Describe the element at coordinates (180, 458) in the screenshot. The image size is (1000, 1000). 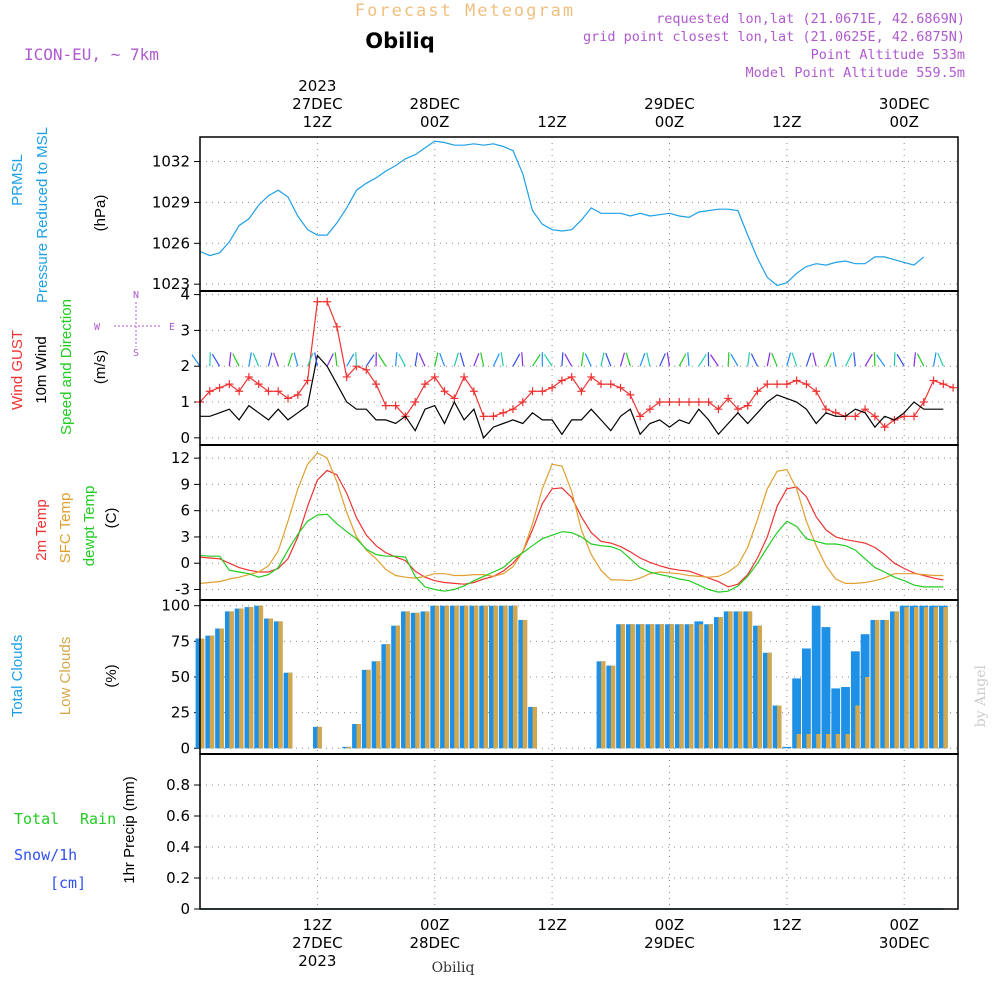
I see `temperature-ytick-label-5: 12` at that location.